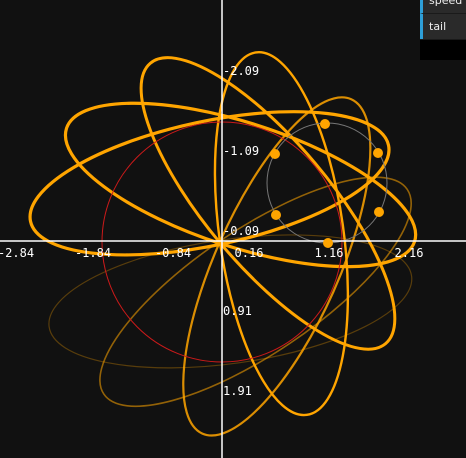 Image resolution: width=466 pixels, height=458 pixels. I want to click on y-tick-label: -0.09, so click(241, 231).